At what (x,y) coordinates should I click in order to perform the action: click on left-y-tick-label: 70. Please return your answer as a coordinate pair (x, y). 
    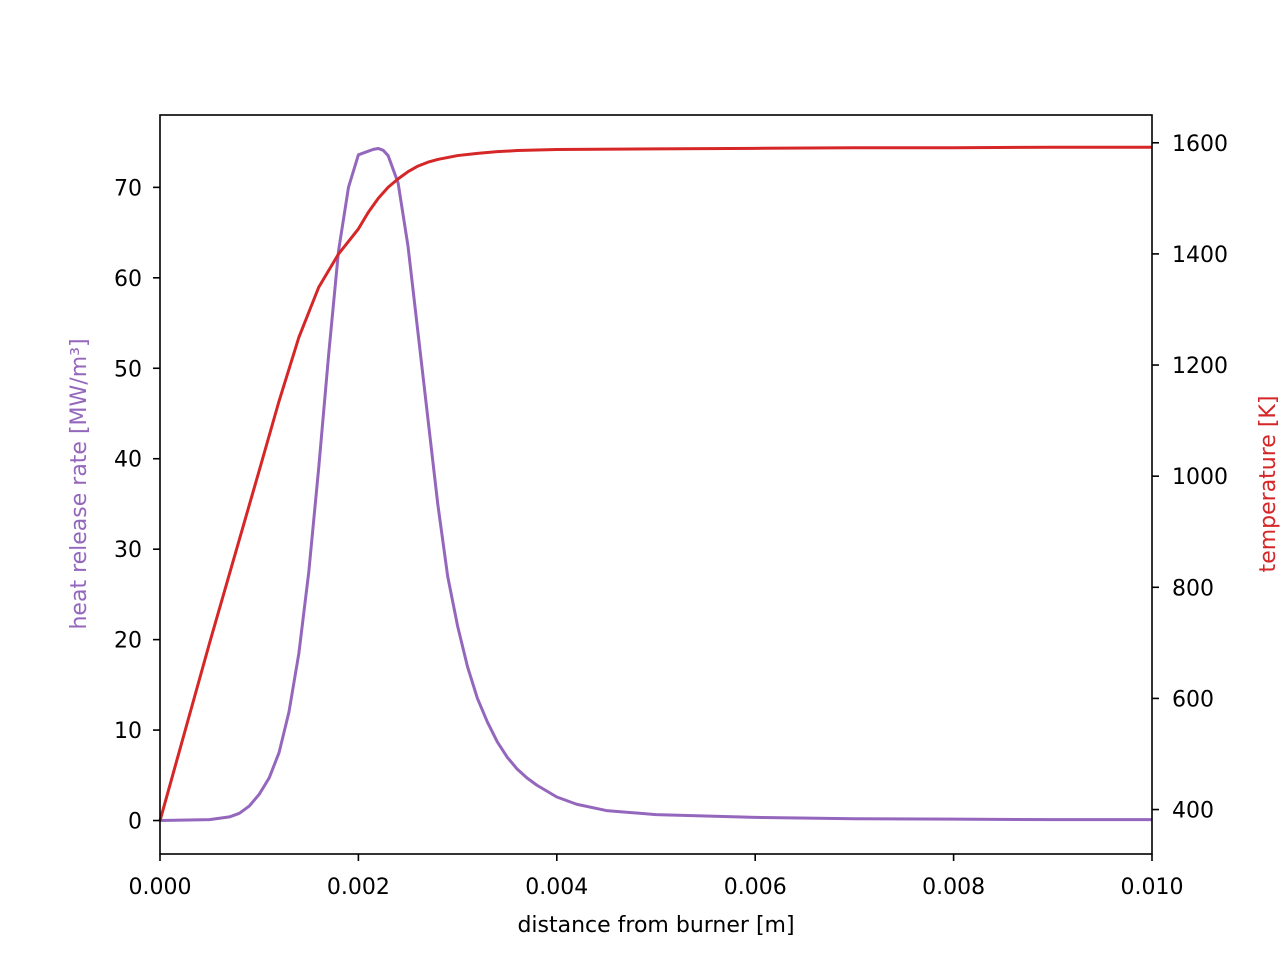
    Looking at the image, I should click on (128, 188).